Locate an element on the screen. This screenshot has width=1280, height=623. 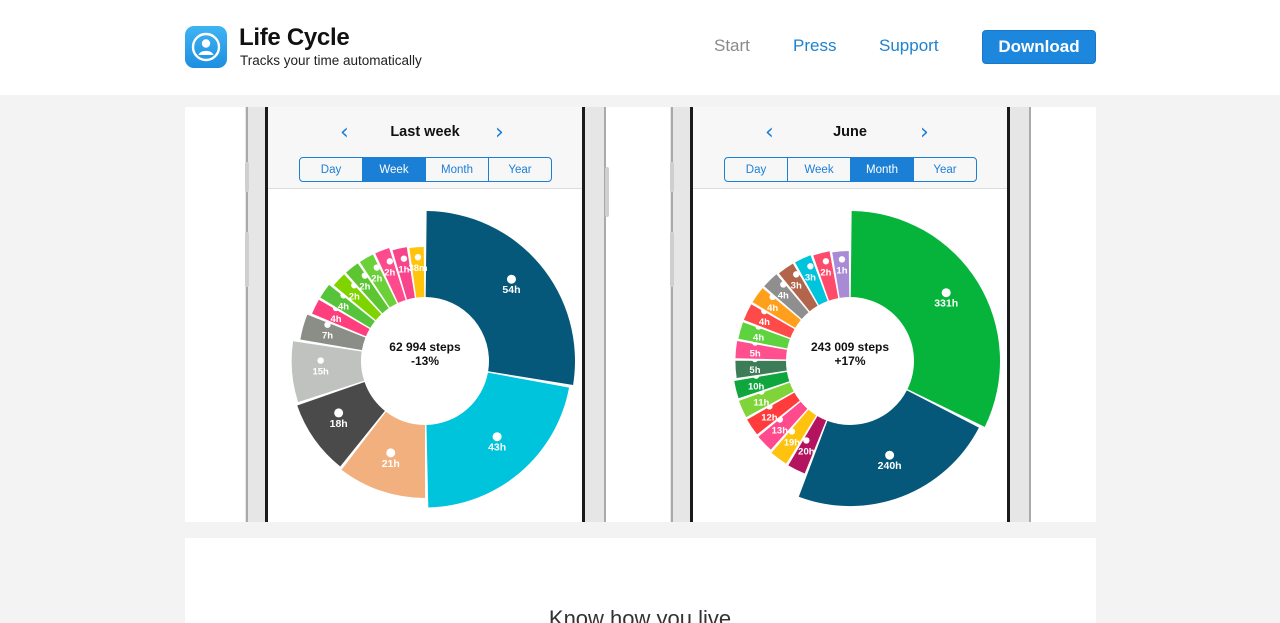
slice-label: 13h is located at coordinates (780, 431).